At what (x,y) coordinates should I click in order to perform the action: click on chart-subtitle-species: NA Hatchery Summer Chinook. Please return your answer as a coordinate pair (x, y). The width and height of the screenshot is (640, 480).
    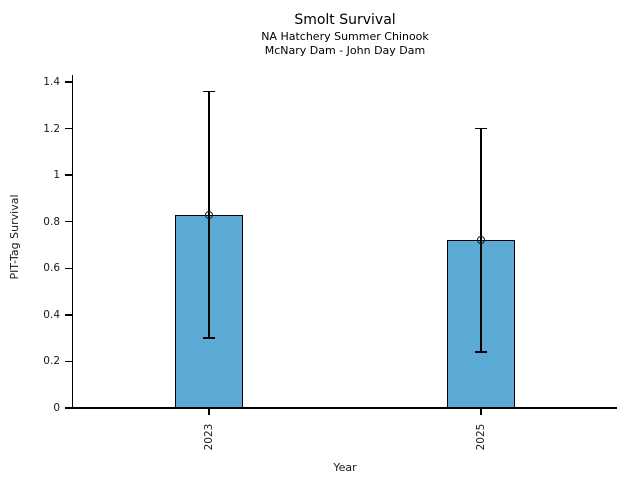
    Looking at the image, I should click on (345, 36).